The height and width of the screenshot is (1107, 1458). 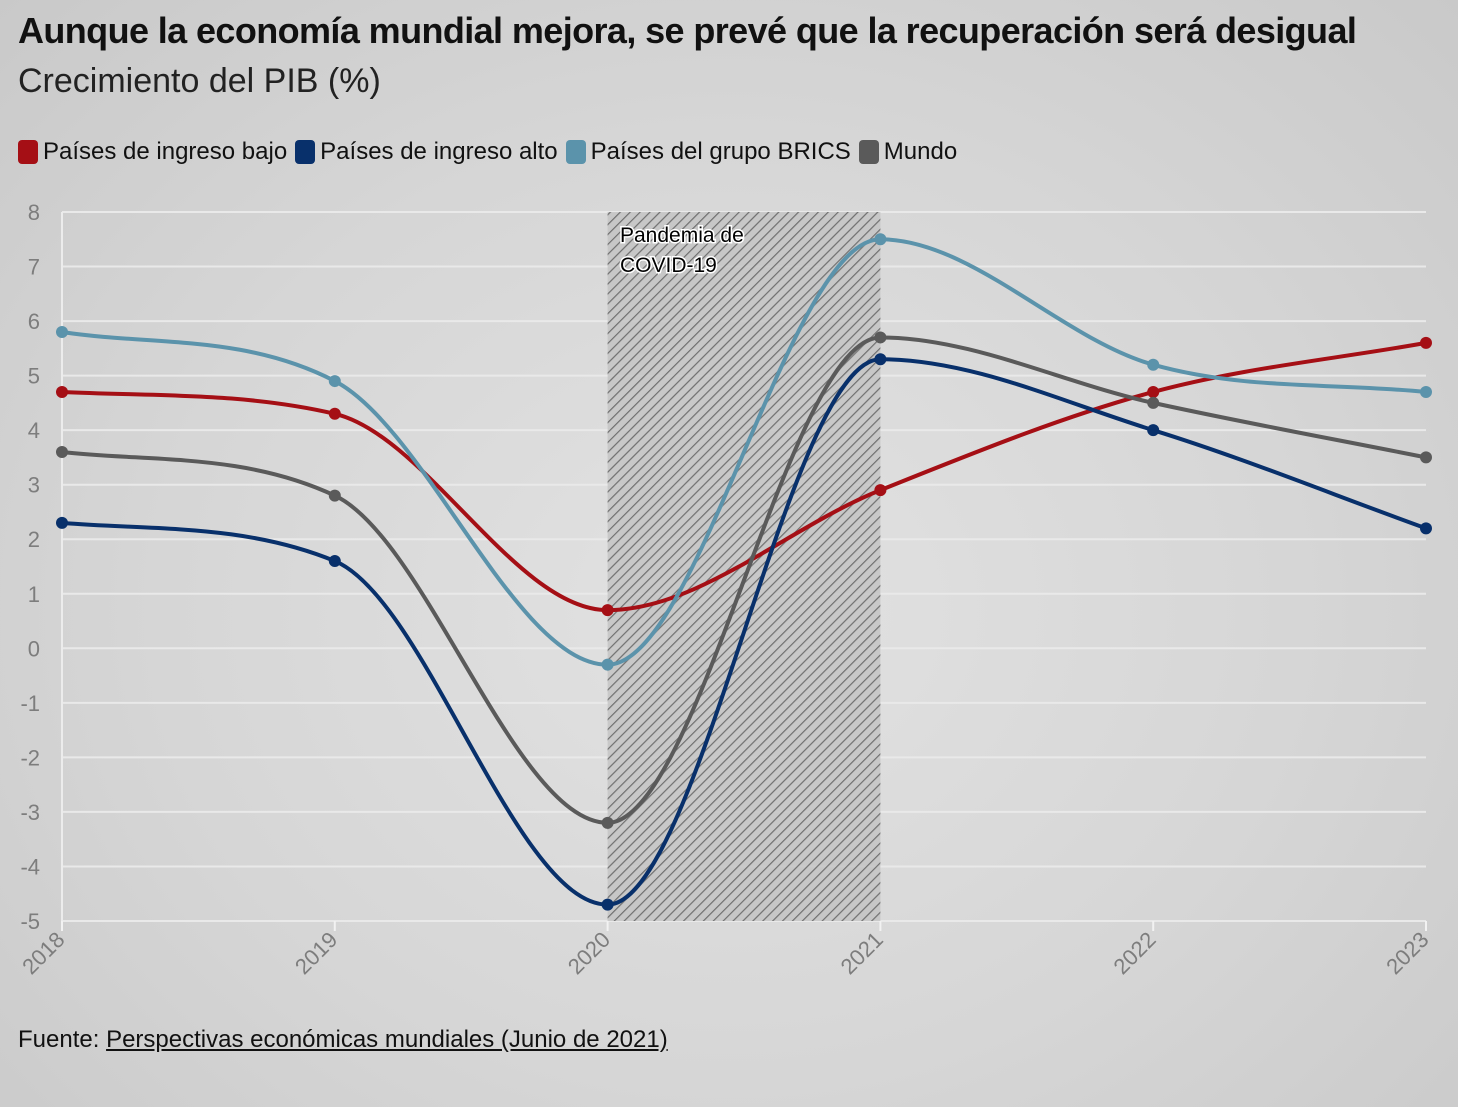 I want to click on x-tick-label: 2022, so click(x=1134, y=953).